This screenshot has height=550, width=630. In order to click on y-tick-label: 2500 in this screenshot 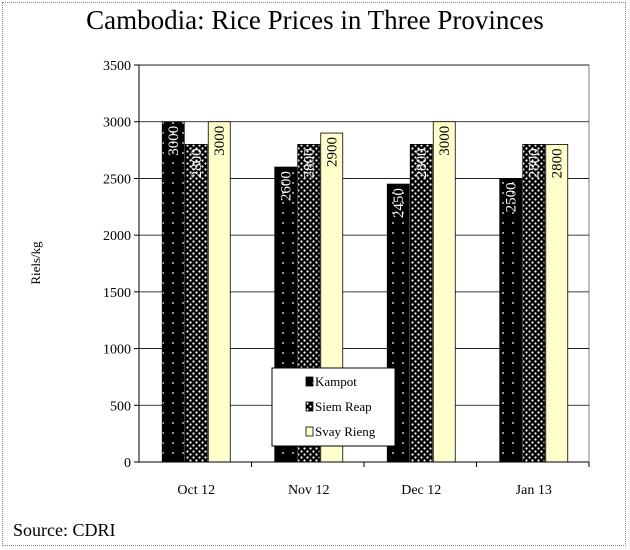, I will do `click(117, 179)`.